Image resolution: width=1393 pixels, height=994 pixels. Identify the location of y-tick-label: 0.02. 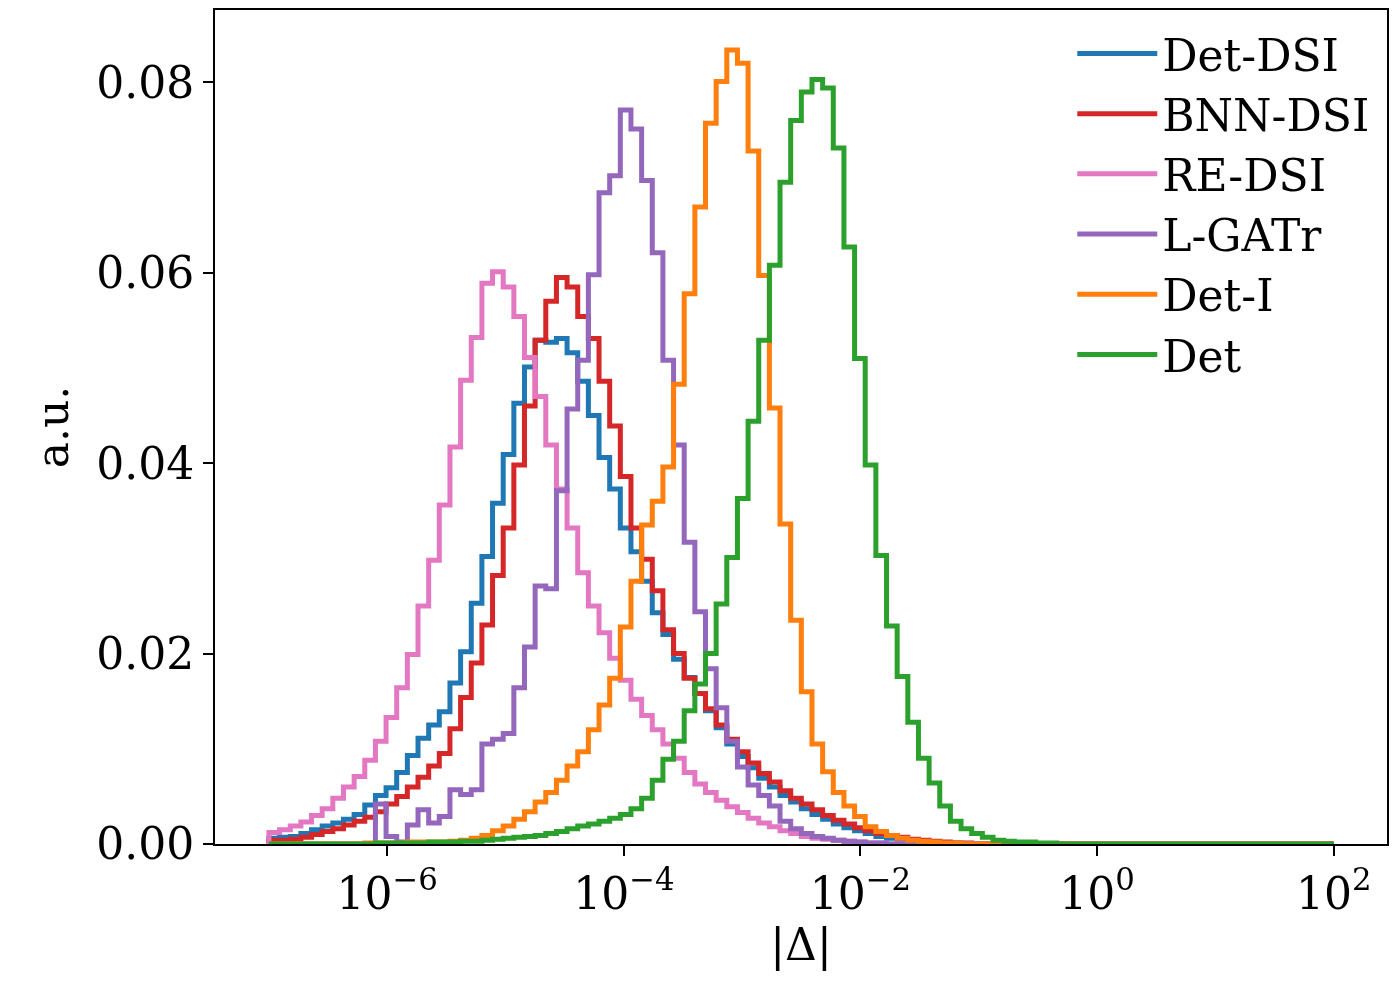
(145, 653).